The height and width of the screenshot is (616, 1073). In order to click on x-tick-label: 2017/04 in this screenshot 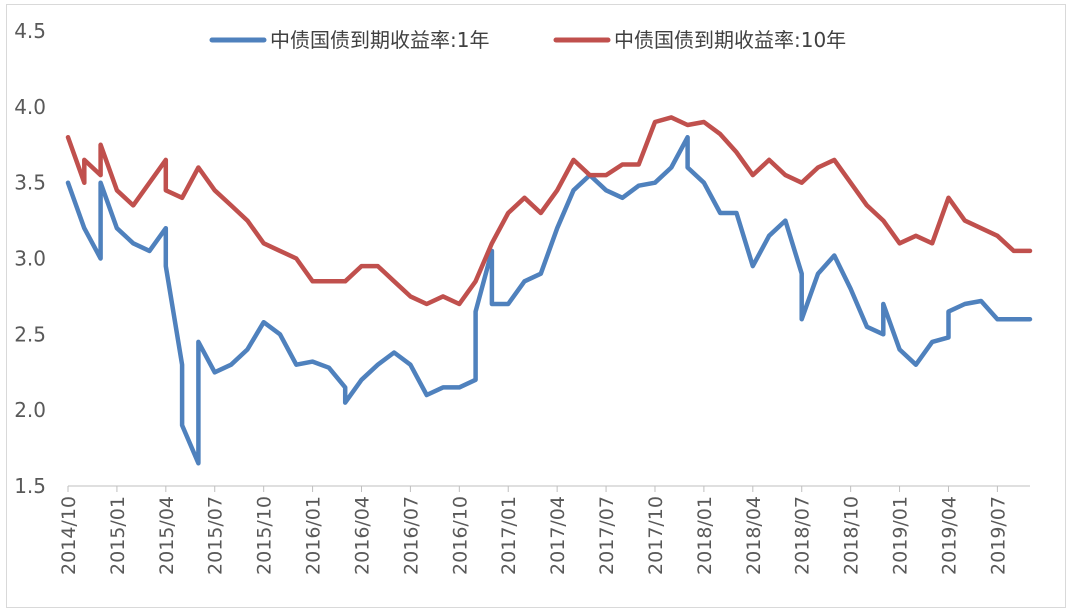, I will do `click(558, 535)`.